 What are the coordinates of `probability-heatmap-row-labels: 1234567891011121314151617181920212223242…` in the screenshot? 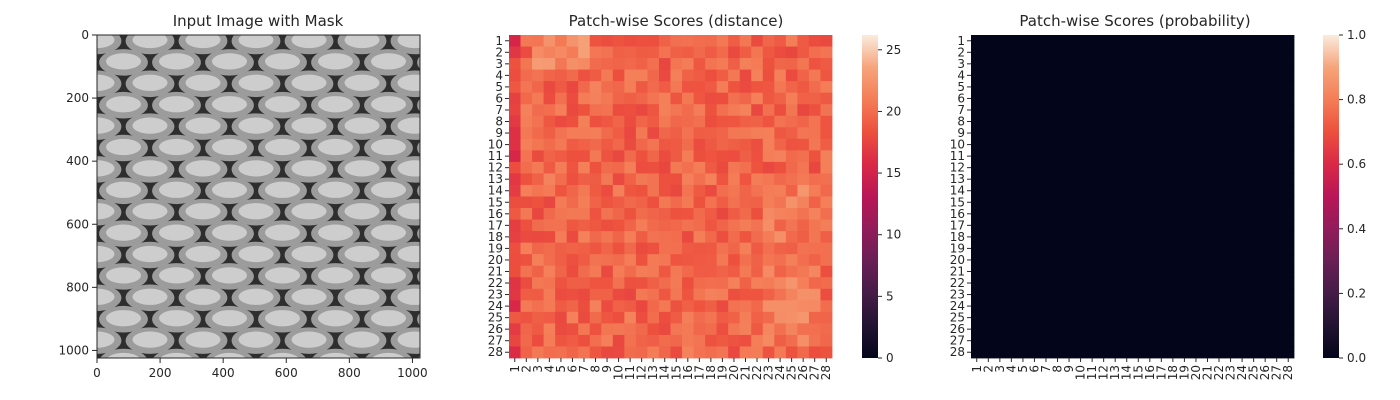 It's located at (960, 196).